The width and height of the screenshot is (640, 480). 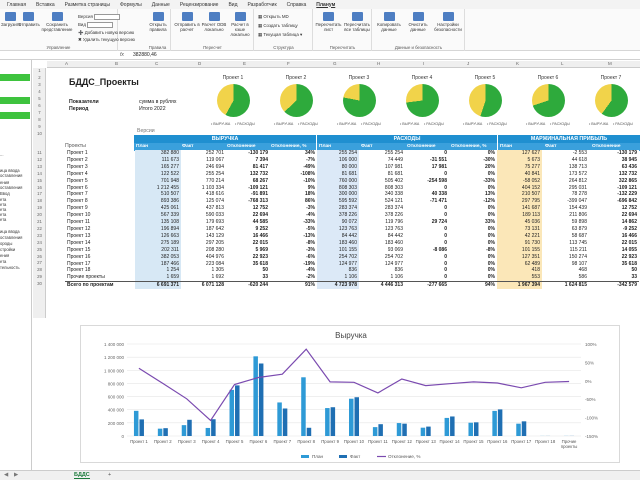 What do you see at coordinates (203, 257) in the screenshot?
I see `value-cell: 404 976` at bounding box center [203, 257].